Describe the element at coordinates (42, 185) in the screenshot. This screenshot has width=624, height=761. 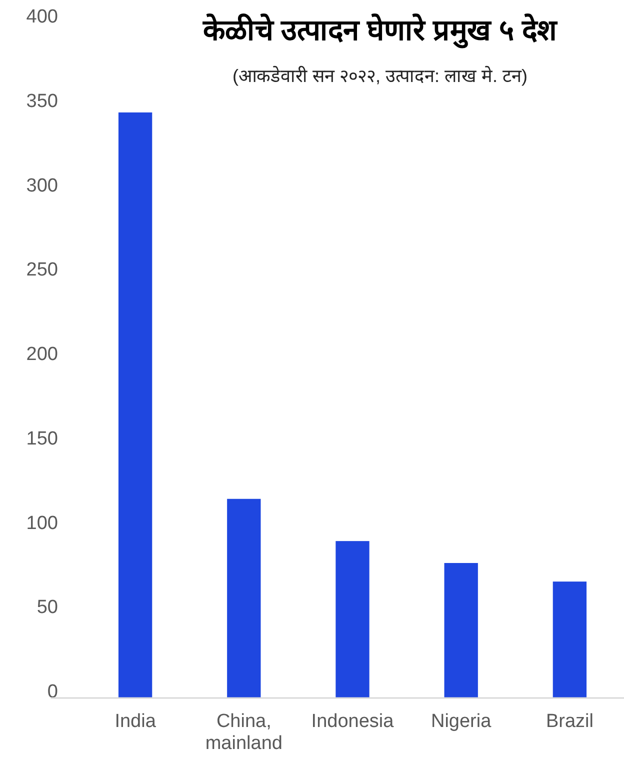
I see `ytick: 300` at that location.